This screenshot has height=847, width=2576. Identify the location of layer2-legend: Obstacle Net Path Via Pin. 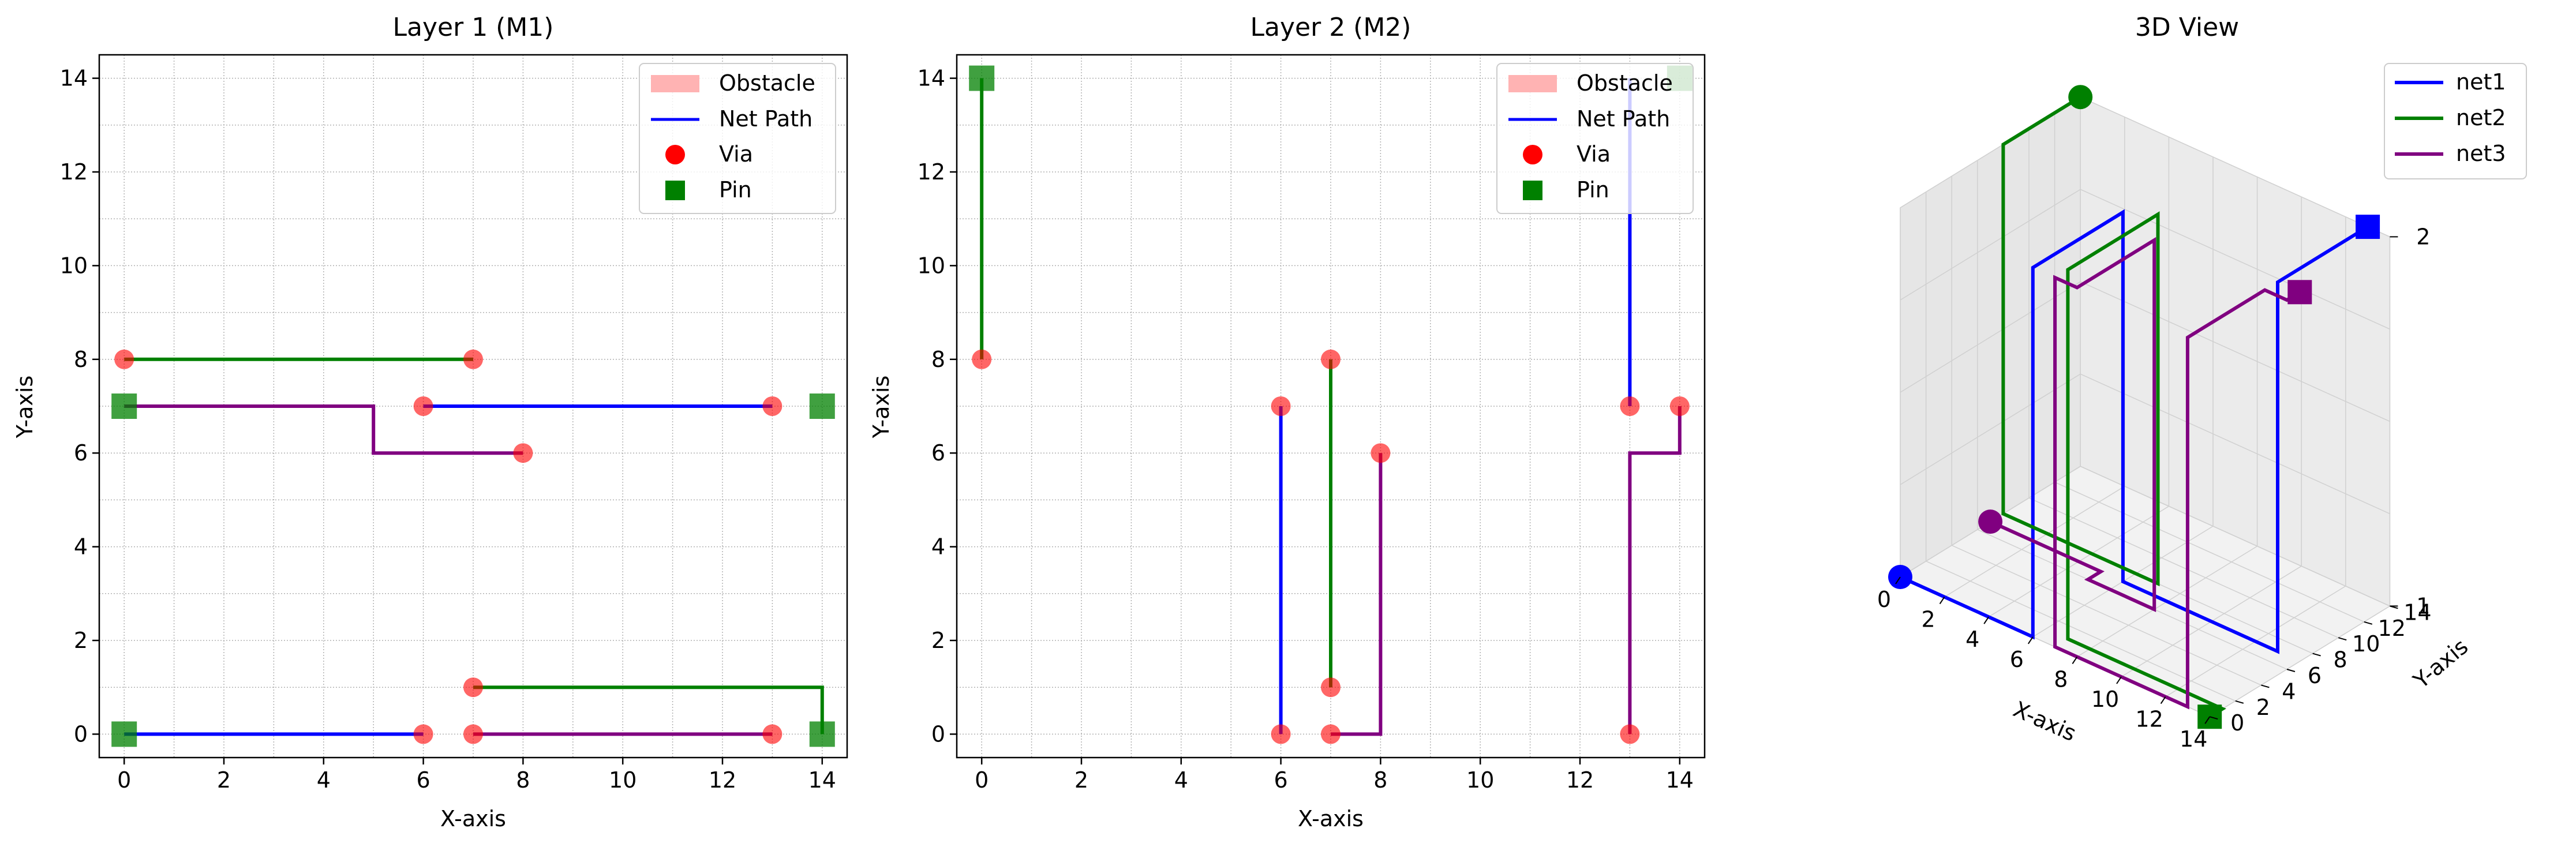
(1595, 139).